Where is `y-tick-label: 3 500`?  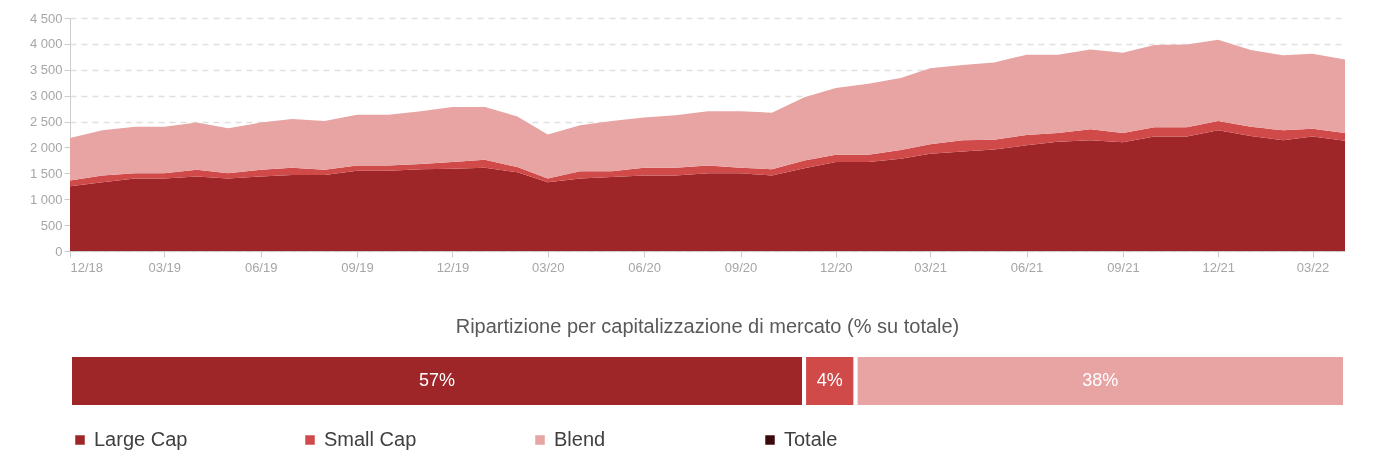 y-tick-label: 3 500 is located at coordinates (46, 70).